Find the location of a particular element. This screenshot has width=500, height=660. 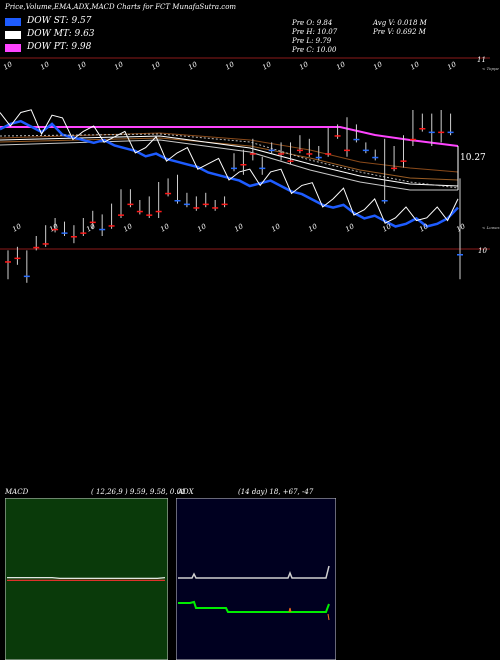

candle-tiny-right-label: < Lowes is located at coordinates (491, 227).